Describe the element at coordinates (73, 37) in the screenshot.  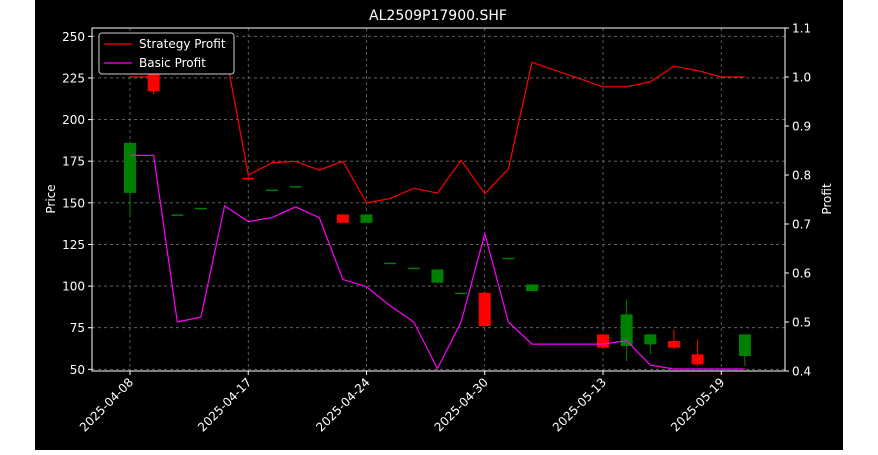
I see `y-tick-label: 250` at that location.